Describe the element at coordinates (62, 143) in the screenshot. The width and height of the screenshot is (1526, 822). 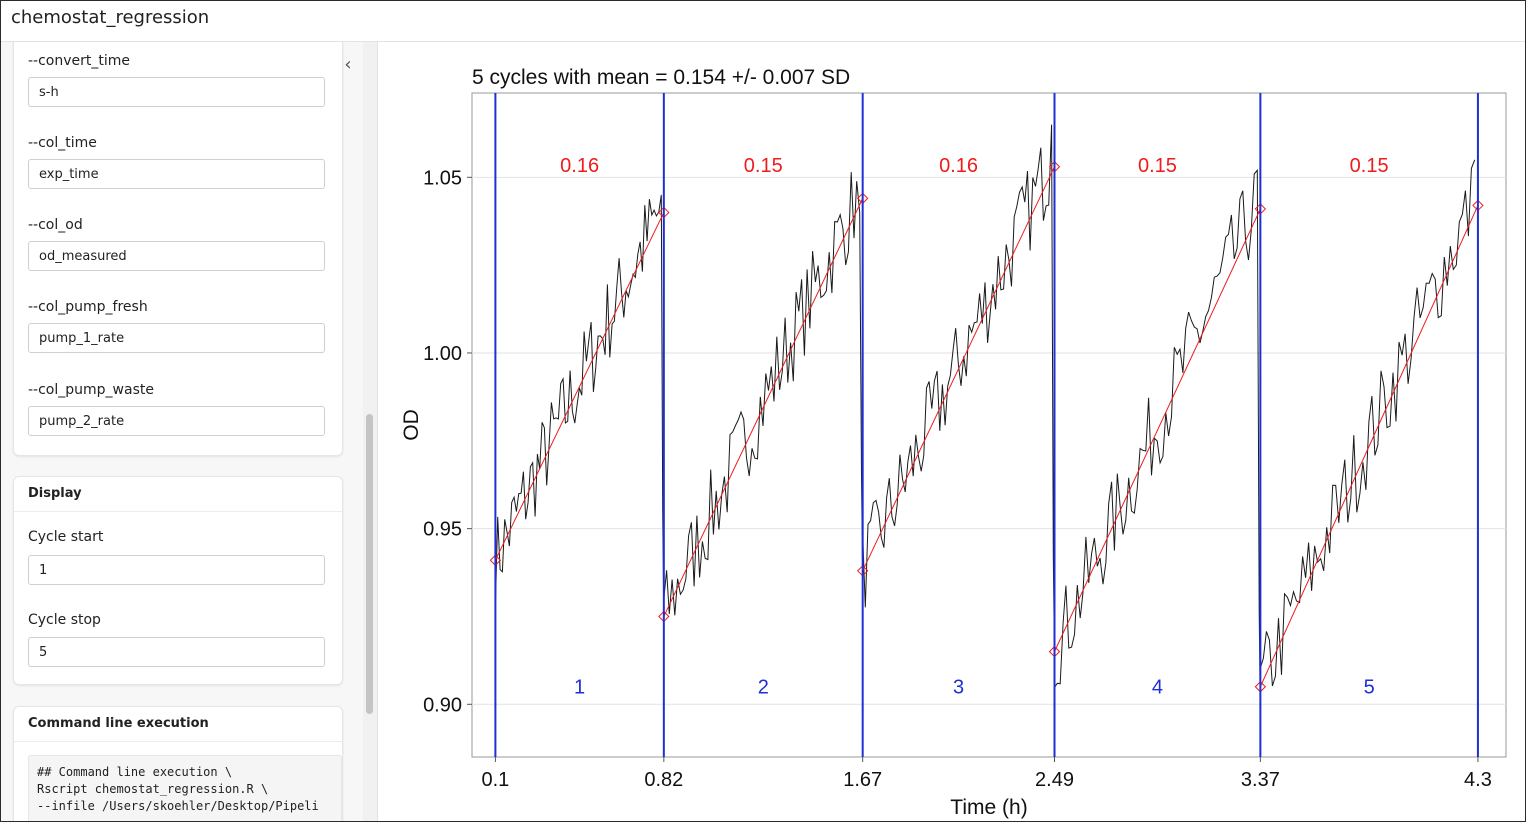
I see `col-time-label: --col_time` at that location.